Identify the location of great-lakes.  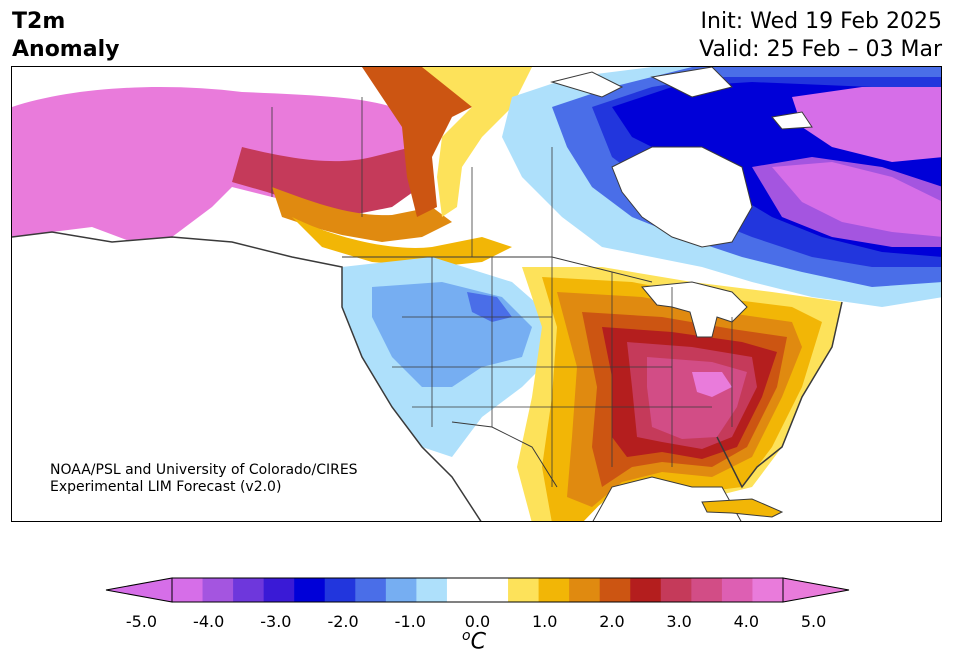
(694, 309).